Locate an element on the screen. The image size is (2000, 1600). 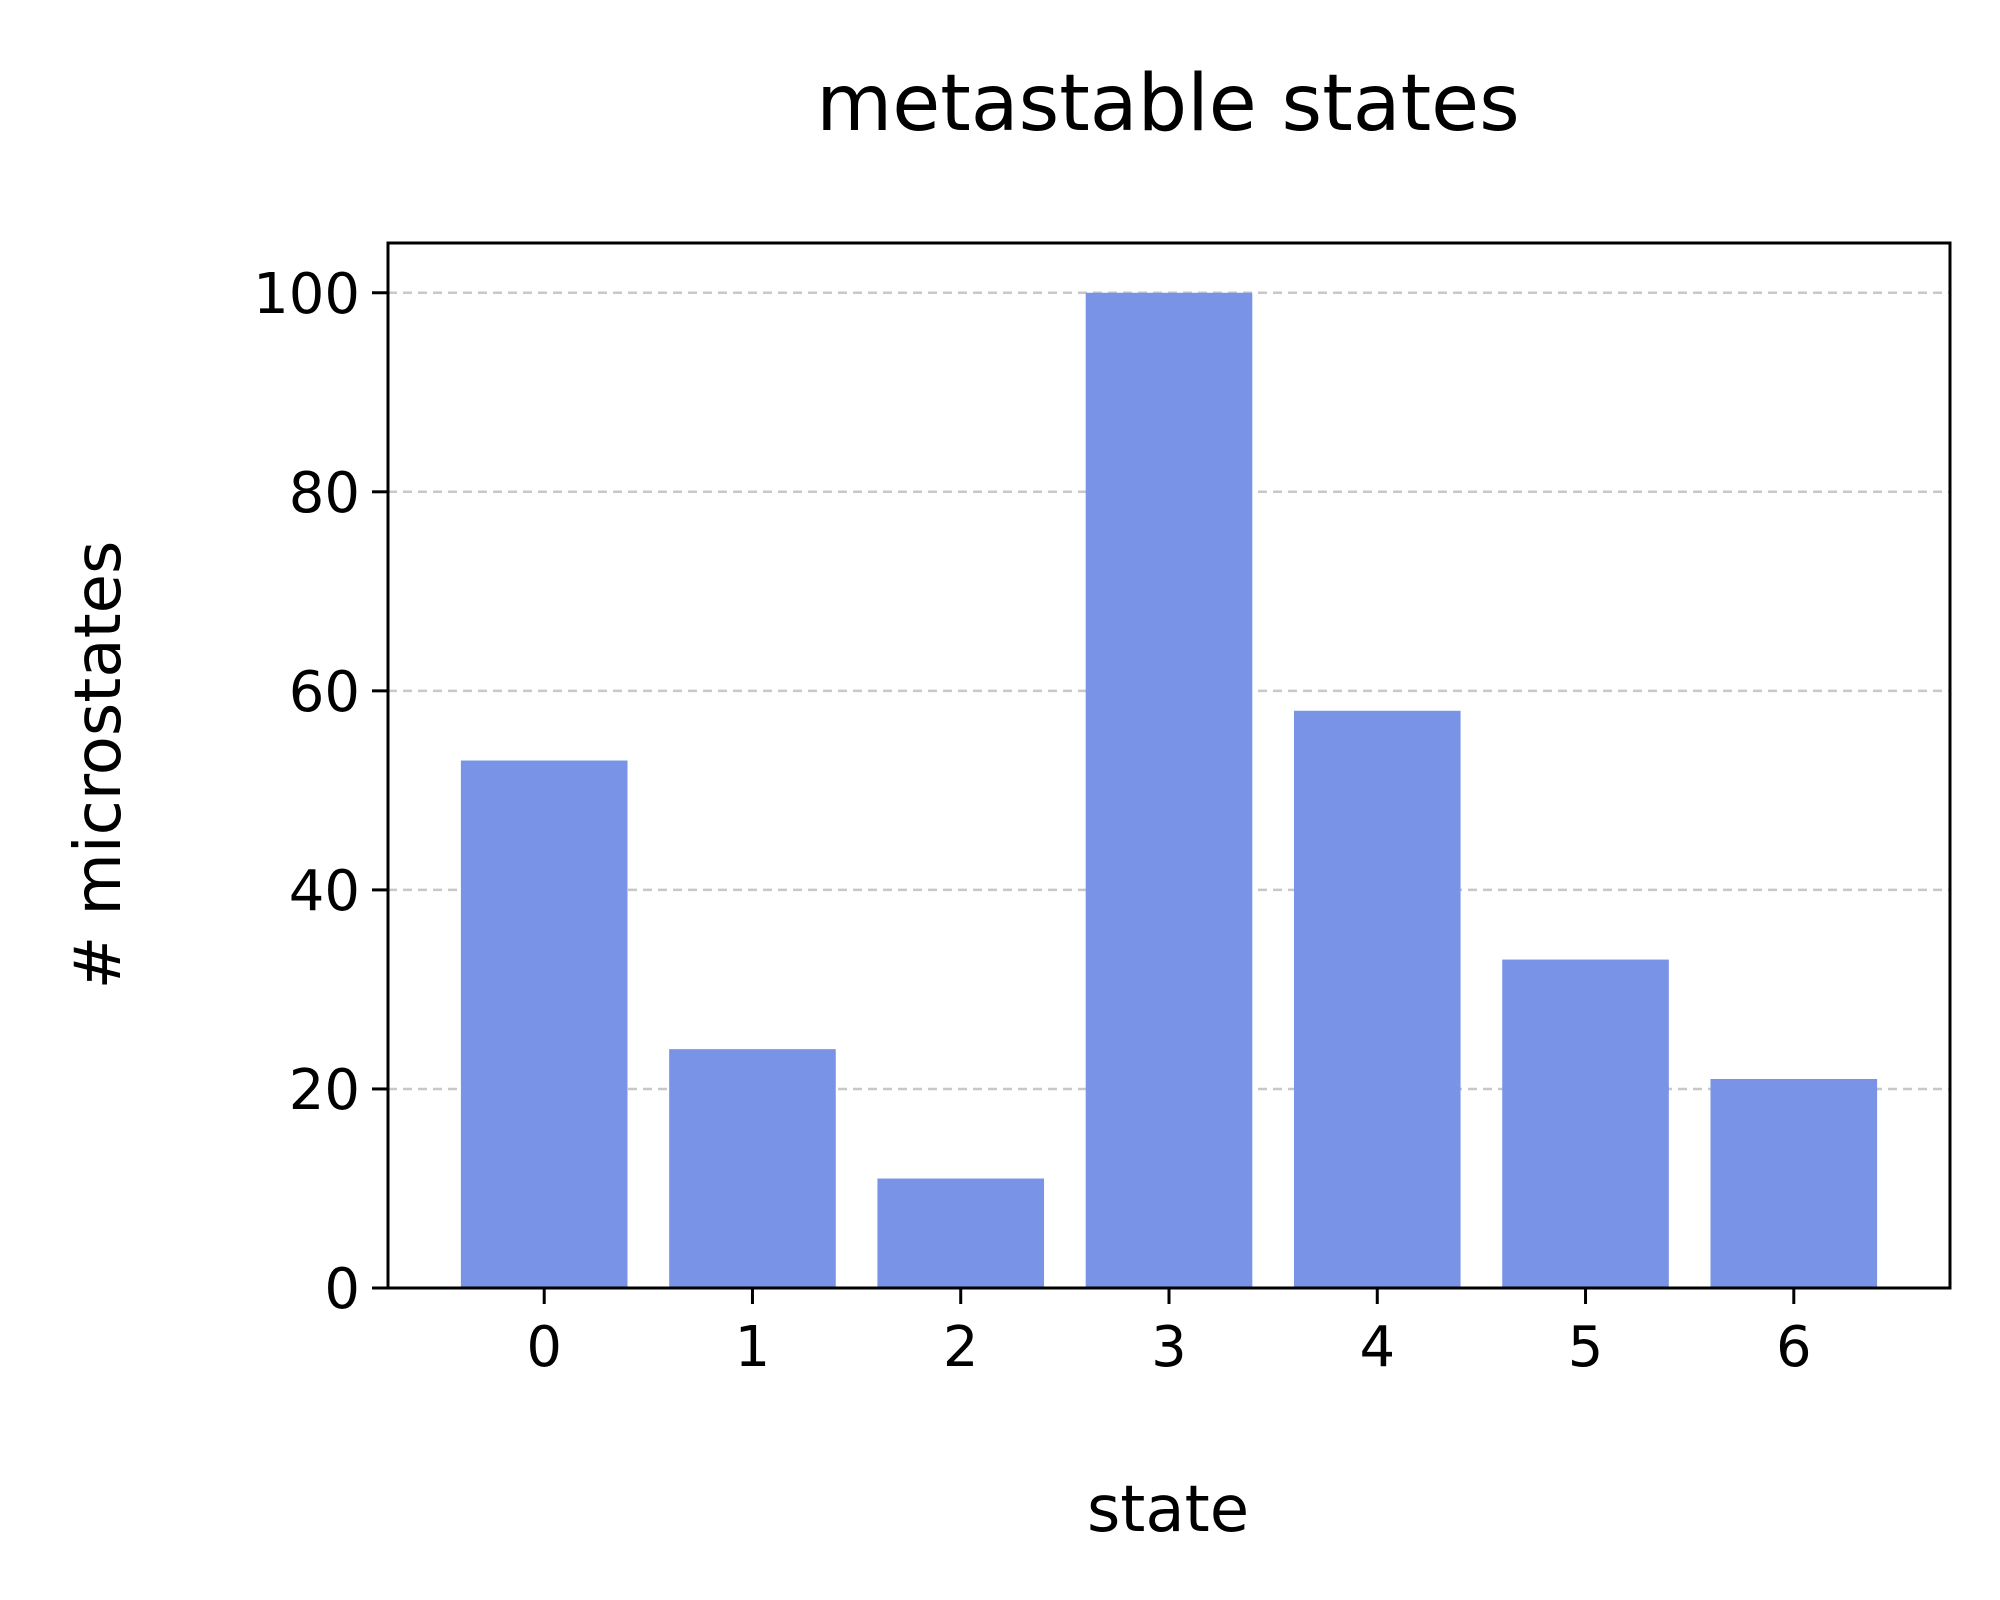
x-axis-label: state is located at coordinates (1168, 1510).